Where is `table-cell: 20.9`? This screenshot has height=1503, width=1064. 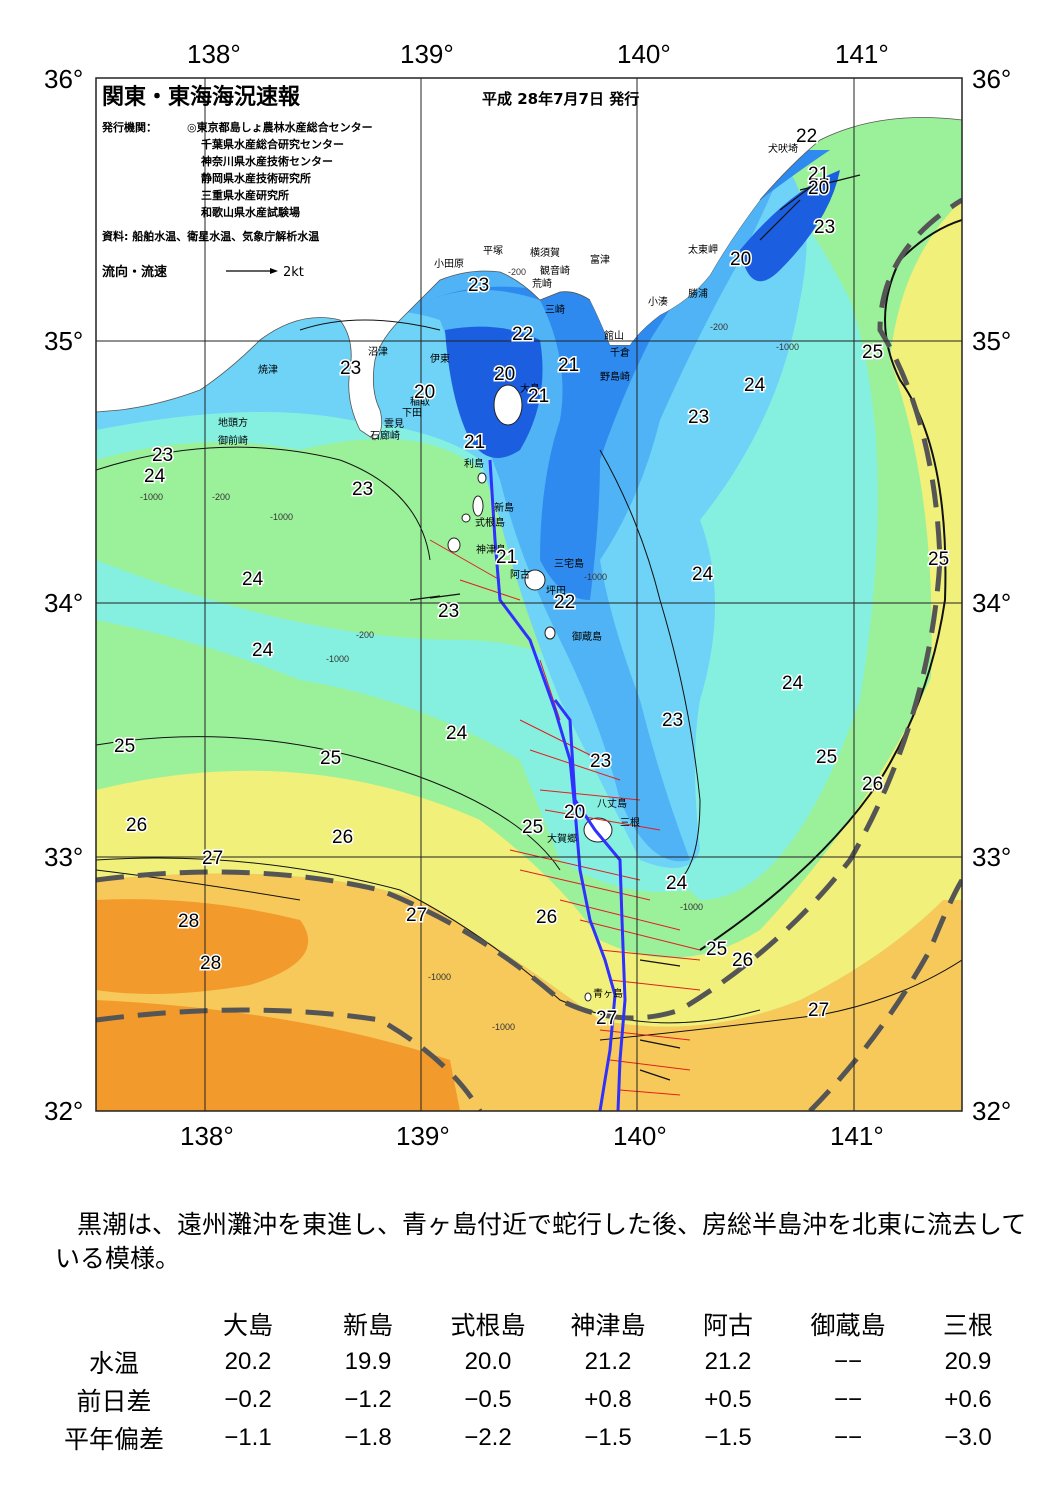 table-cell: 20.9 is located at coordinates (968, 1361).